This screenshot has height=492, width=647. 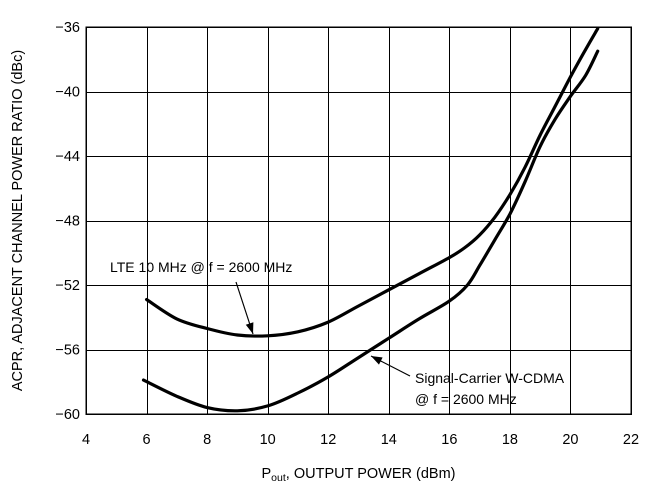 What do you see at coordinates (377, 360) in the screenshot?
I see `annotation-wcdma-arrow-head` at bounding box center [377, 360].